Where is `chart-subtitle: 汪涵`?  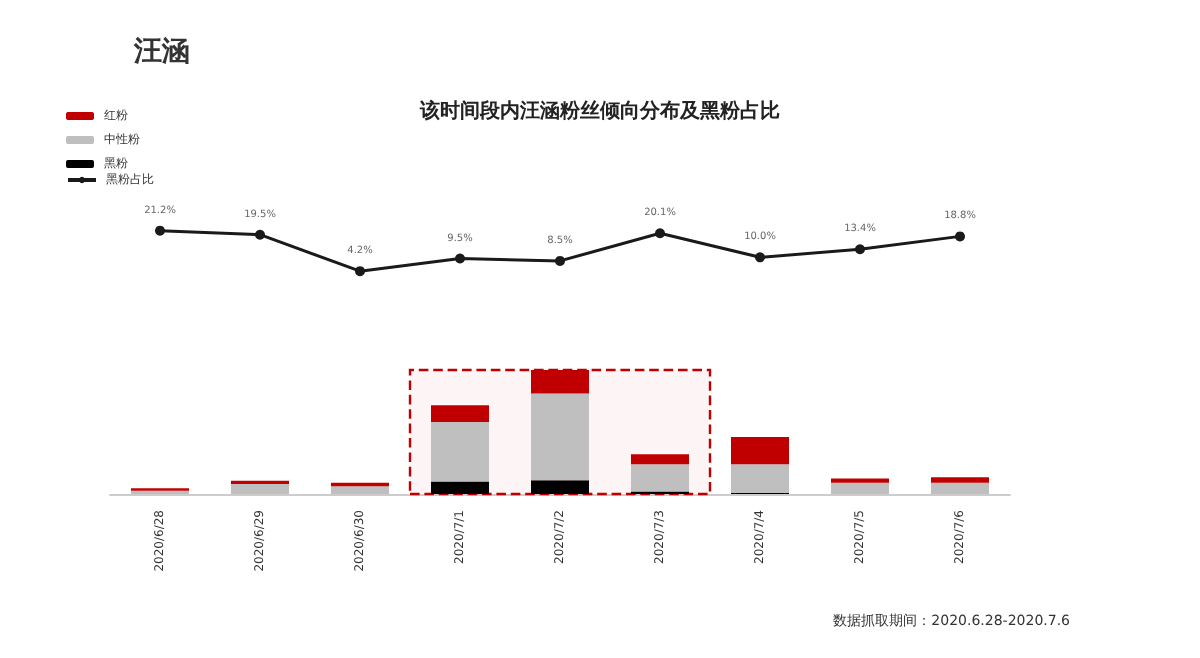
chart-subtitle: 汪涵 is located at coordinates (161, 52).